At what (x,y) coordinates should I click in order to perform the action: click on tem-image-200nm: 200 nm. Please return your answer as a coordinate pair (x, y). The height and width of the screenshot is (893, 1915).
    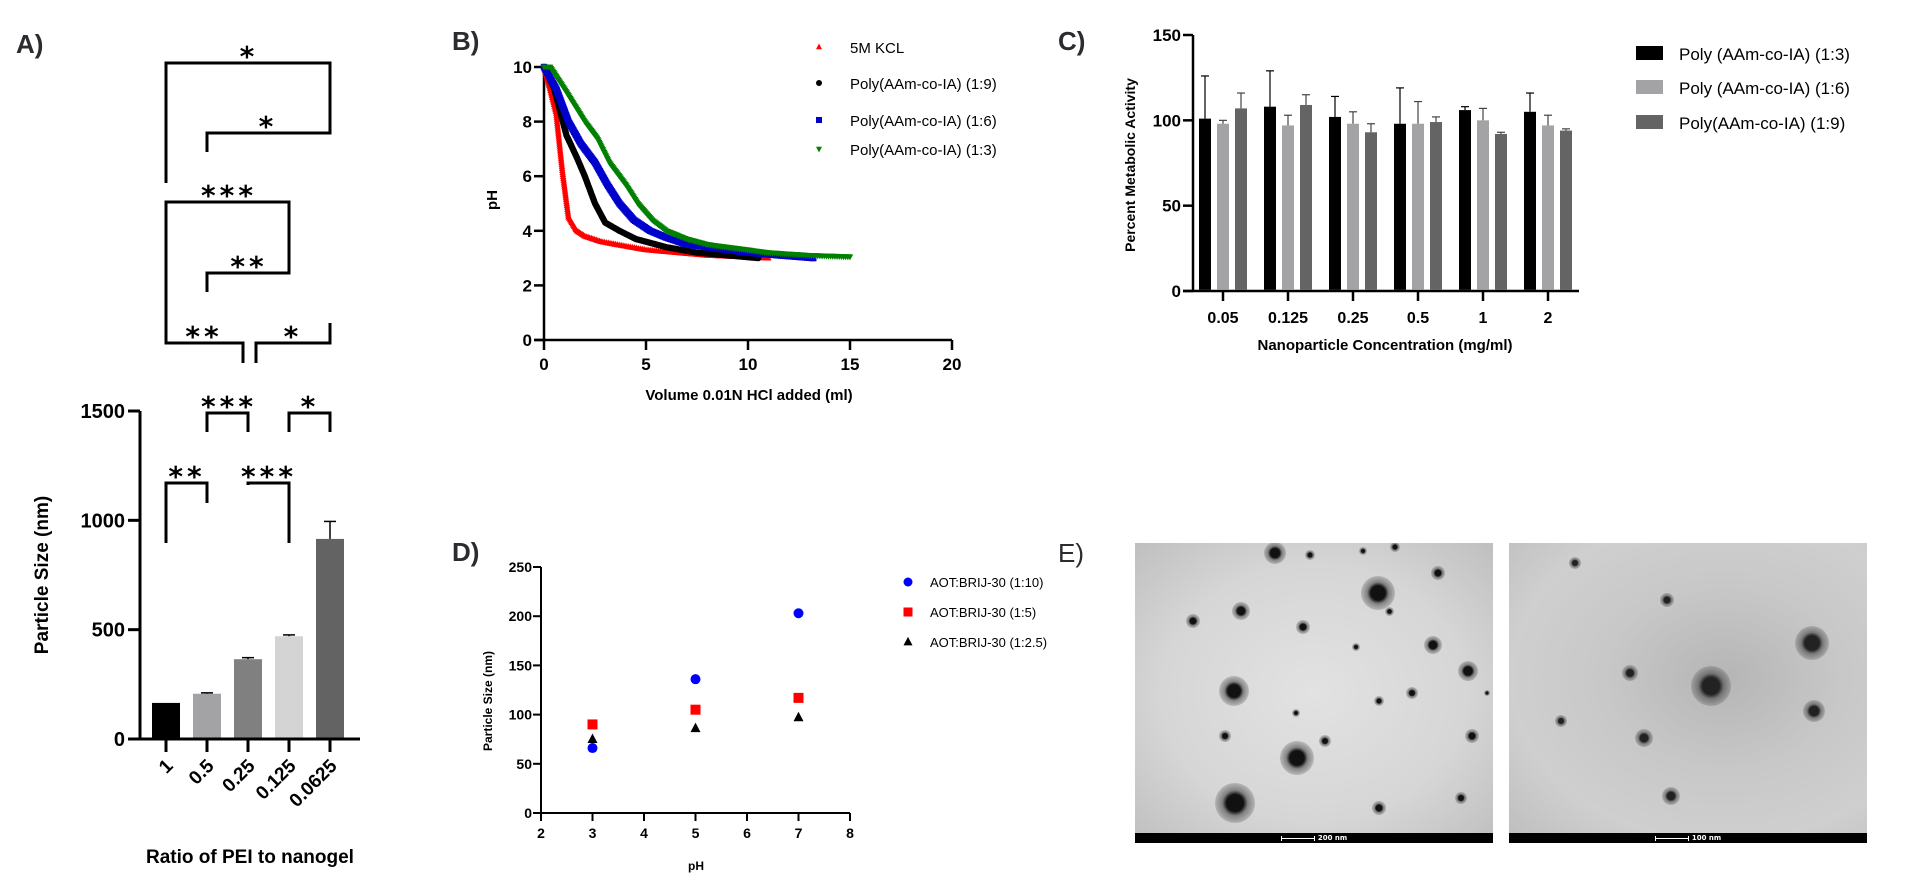
    Looking at the image, I should click on (1314, 693).